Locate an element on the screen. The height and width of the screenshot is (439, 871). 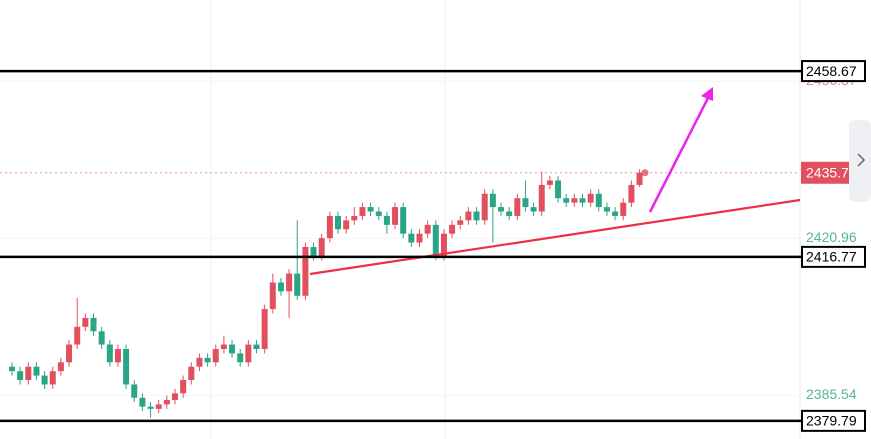
last-price-dot is located at coordinates (645, 173).